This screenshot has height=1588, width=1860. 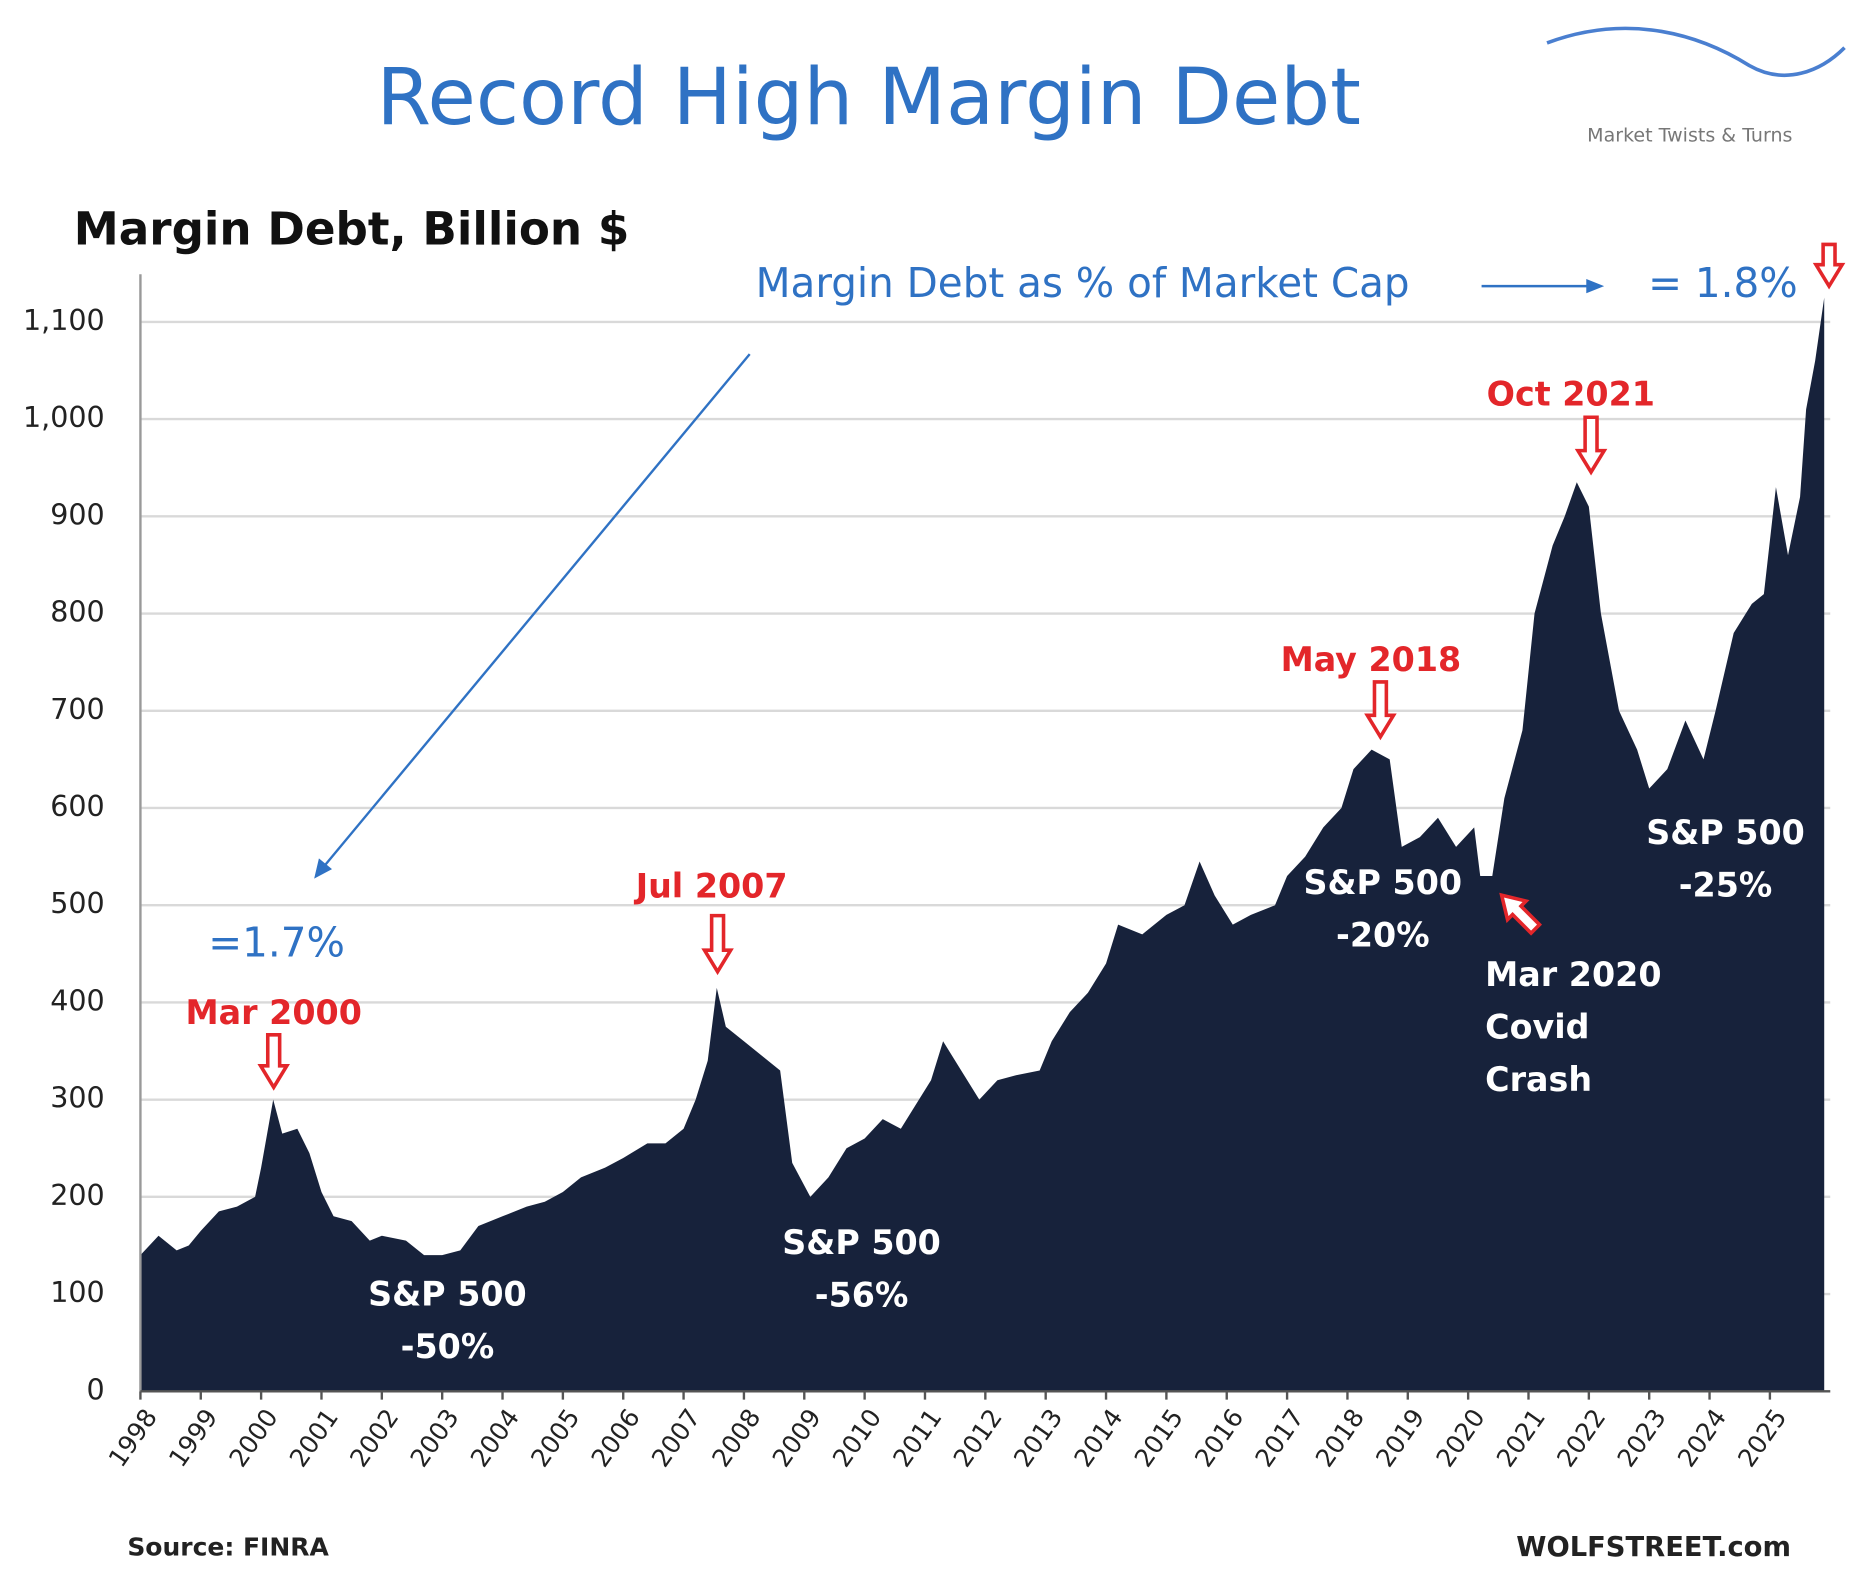 I want to click on y-tick-label: 800, so click(x=77, y=612).